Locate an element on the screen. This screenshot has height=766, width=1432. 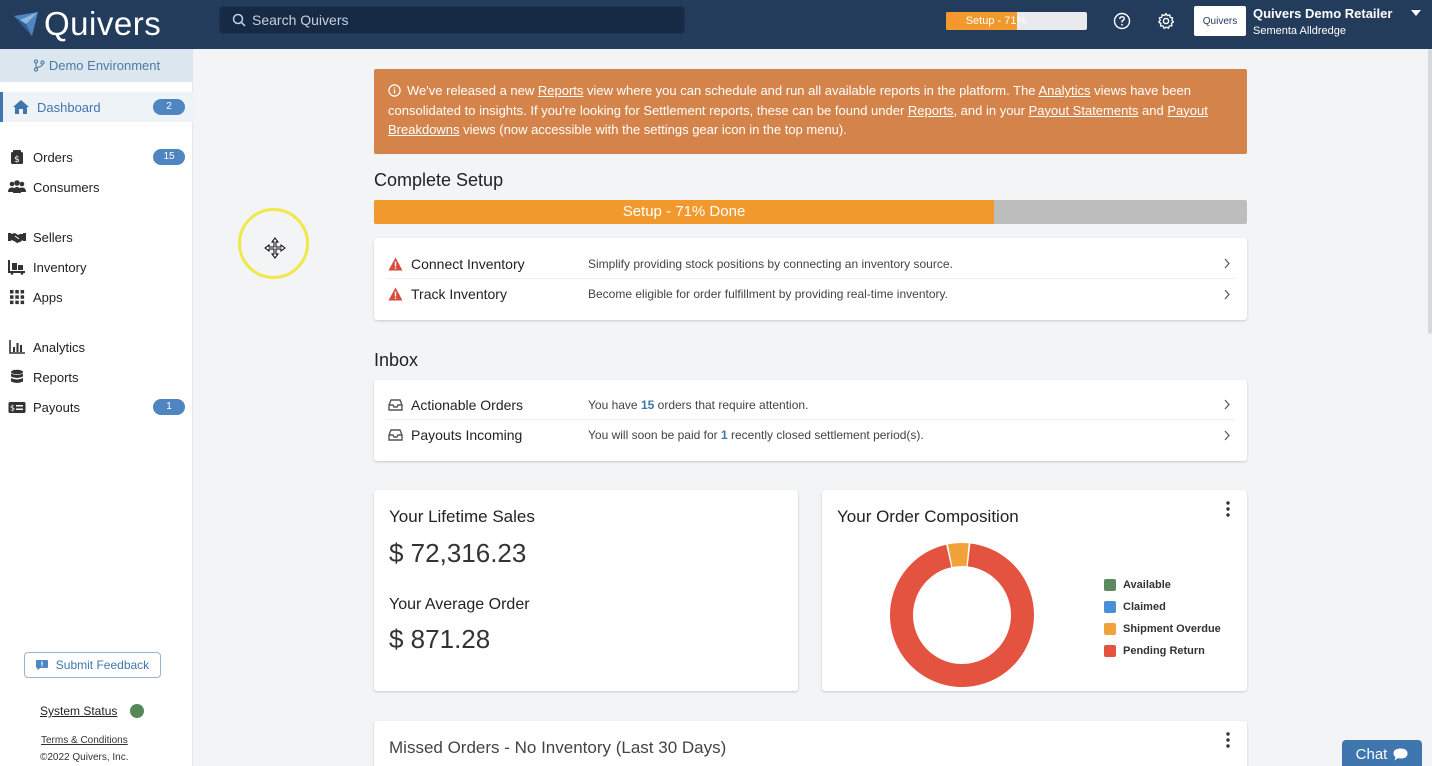
setup-progress-bar-fill is located at coordinates (684, 212).